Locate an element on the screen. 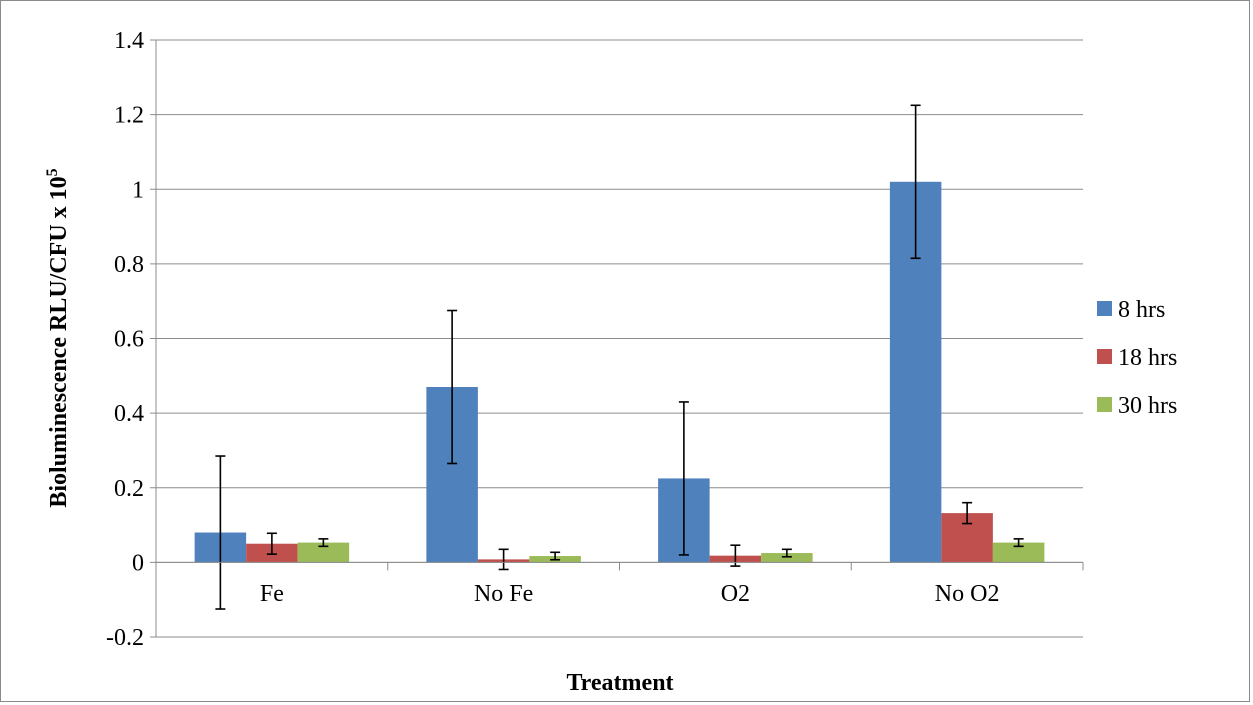  x-tick-label: No Fe is located at coordinates (503, 594).